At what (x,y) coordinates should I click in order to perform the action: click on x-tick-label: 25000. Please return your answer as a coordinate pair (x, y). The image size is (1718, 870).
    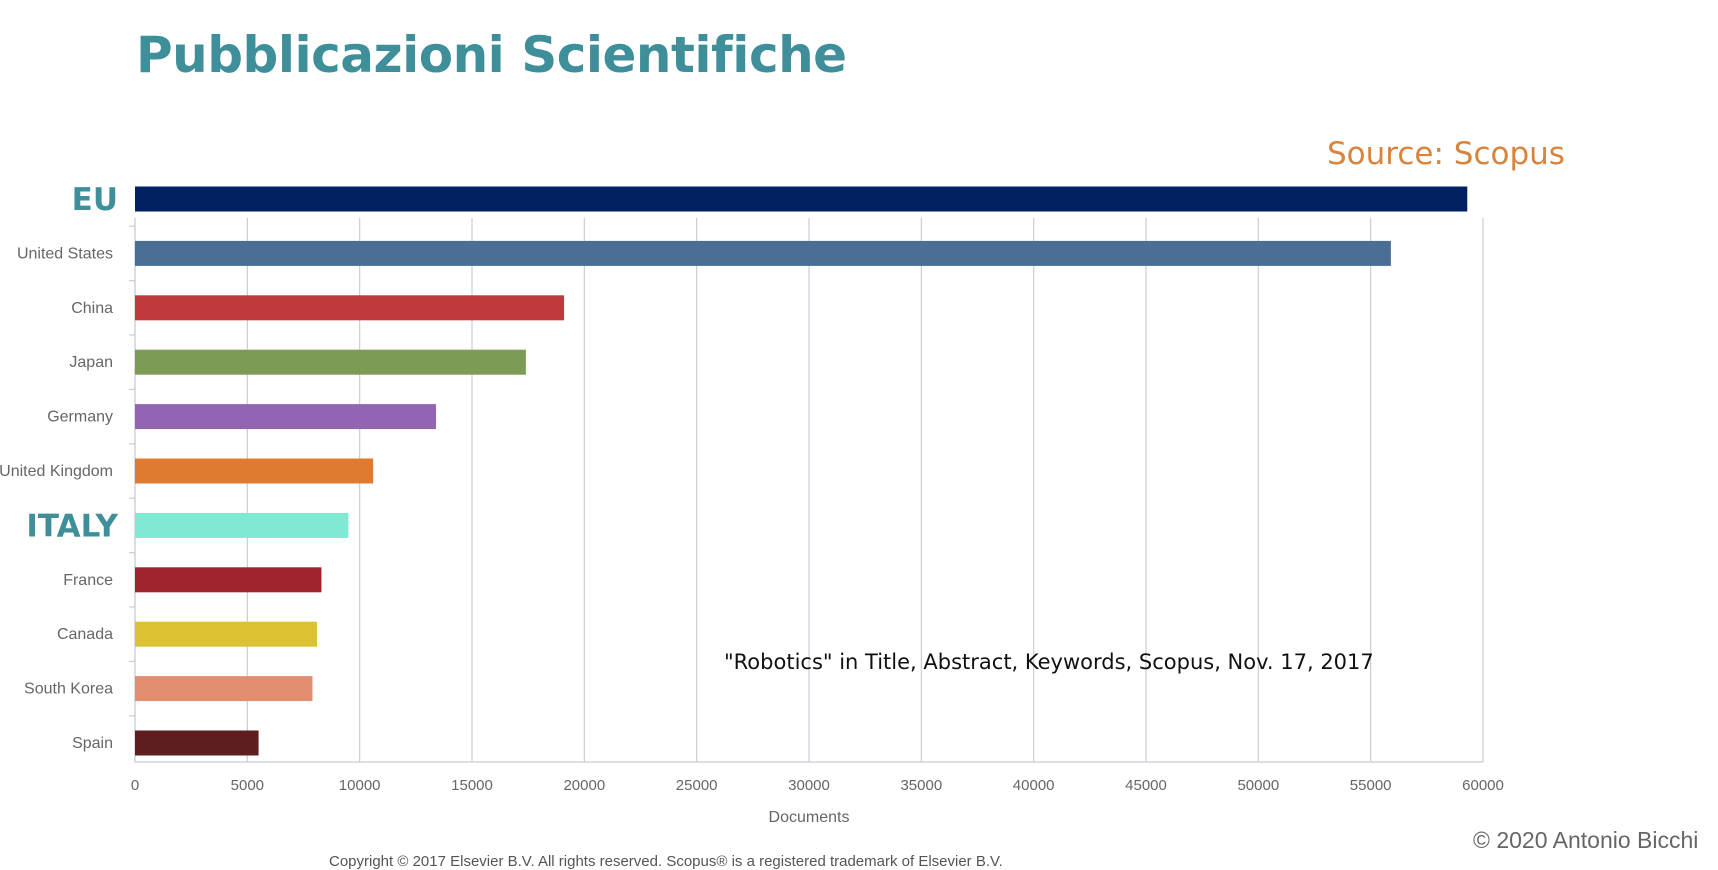
    Looking at the image, I should click on (697, 785).